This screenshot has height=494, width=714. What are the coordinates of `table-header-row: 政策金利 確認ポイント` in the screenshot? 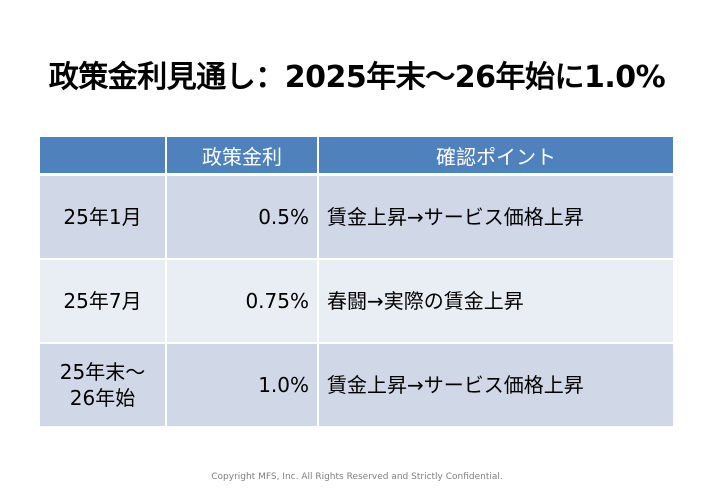 It's located at (356, 156).